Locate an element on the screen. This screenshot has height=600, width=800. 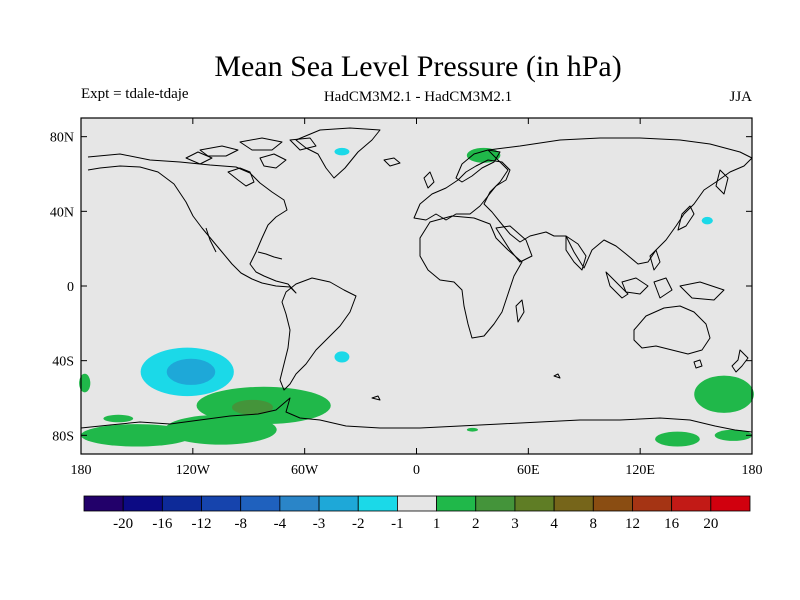
y-tick-label: 40S is located at coordinates (63, 362).